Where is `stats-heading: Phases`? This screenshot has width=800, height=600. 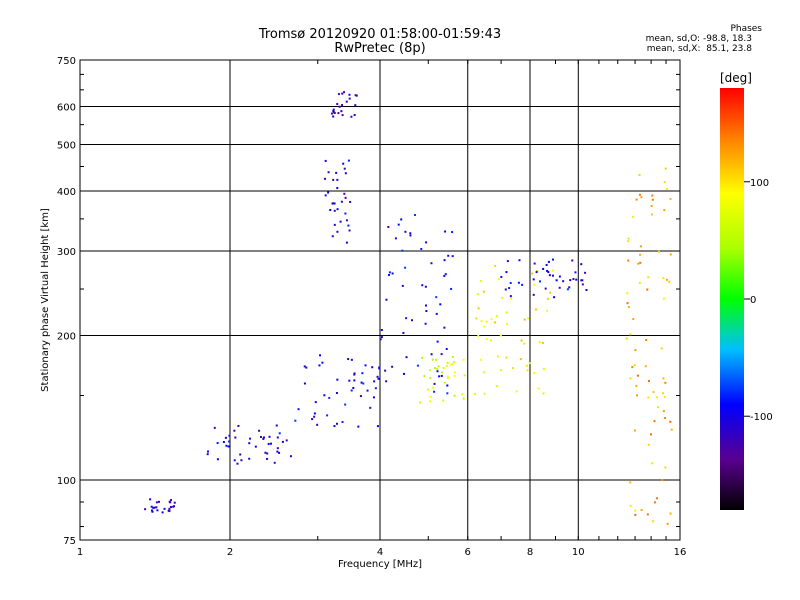
stats-heading: Phases is located at coordinates (746, 29).